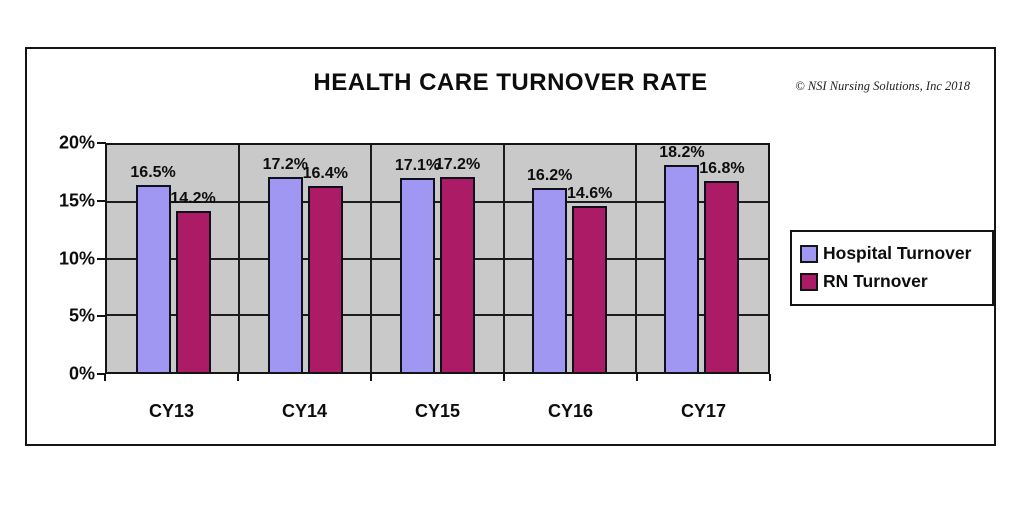 The width and height of the screenshot is (1024, 512). I want to click on hospital-turnover-swatch-icon, so click(809, 254).